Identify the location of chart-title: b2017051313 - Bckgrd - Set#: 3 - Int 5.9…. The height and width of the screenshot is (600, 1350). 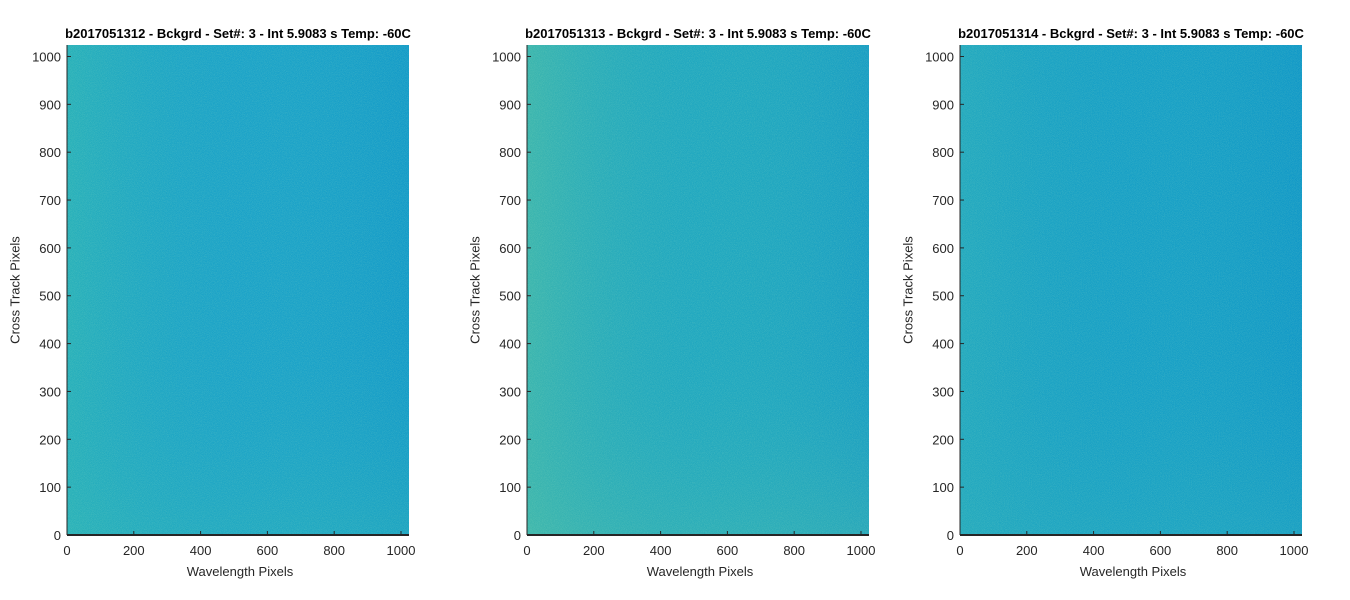
(698, 33).